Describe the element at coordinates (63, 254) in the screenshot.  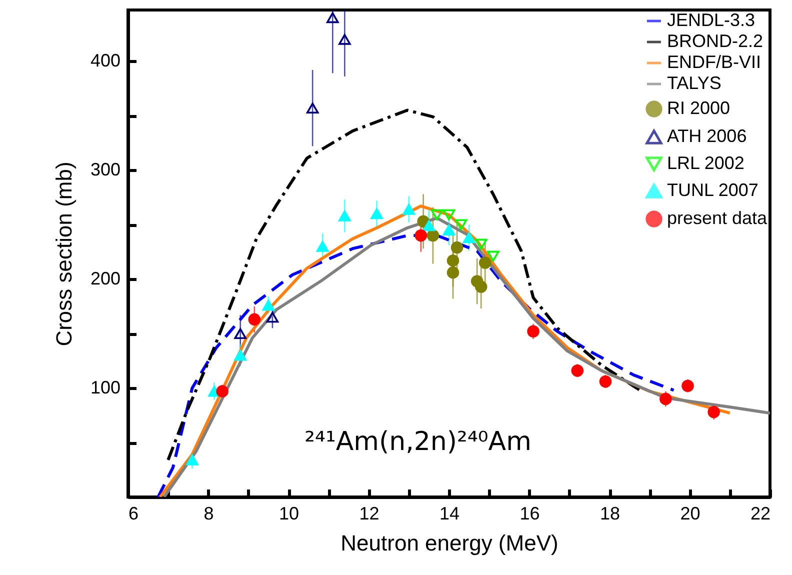
I see `y-axis-title: Cross section (mb)` at that location.